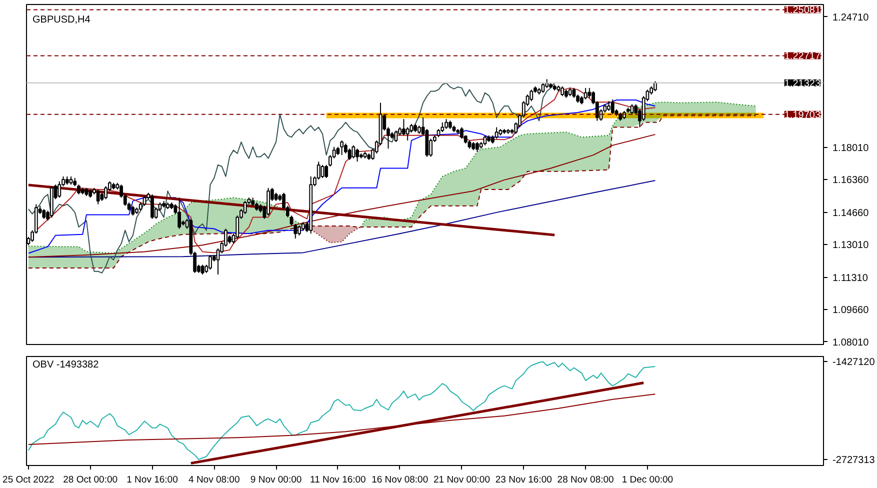 This screenshot has width=877, height=488. I want to click on x-tick-label: 25 Oct 2022, so click(28, 480).